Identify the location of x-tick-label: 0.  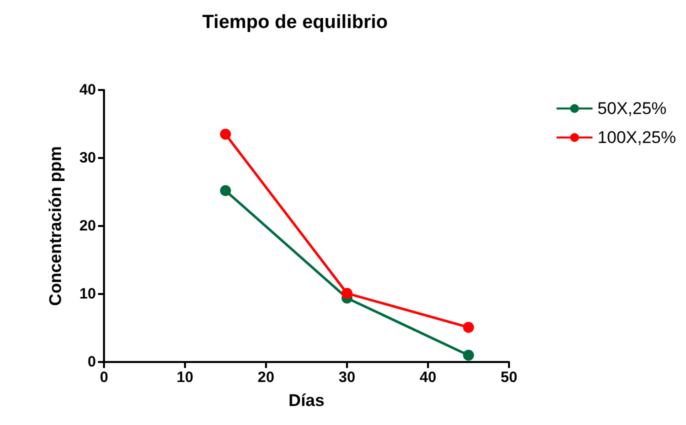
(104, 377).